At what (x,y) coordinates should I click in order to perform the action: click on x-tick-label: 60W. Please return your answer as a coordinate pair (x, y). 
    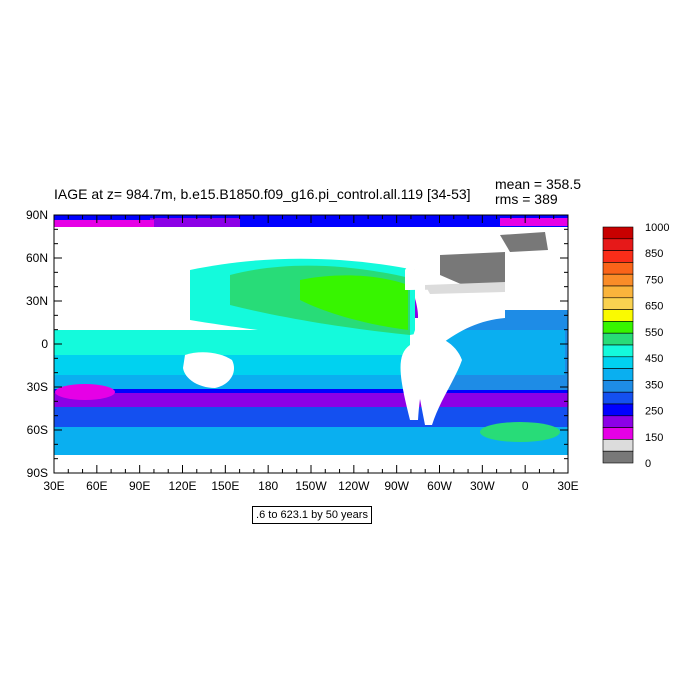
    Looking at the image, I should click on (439, 486).